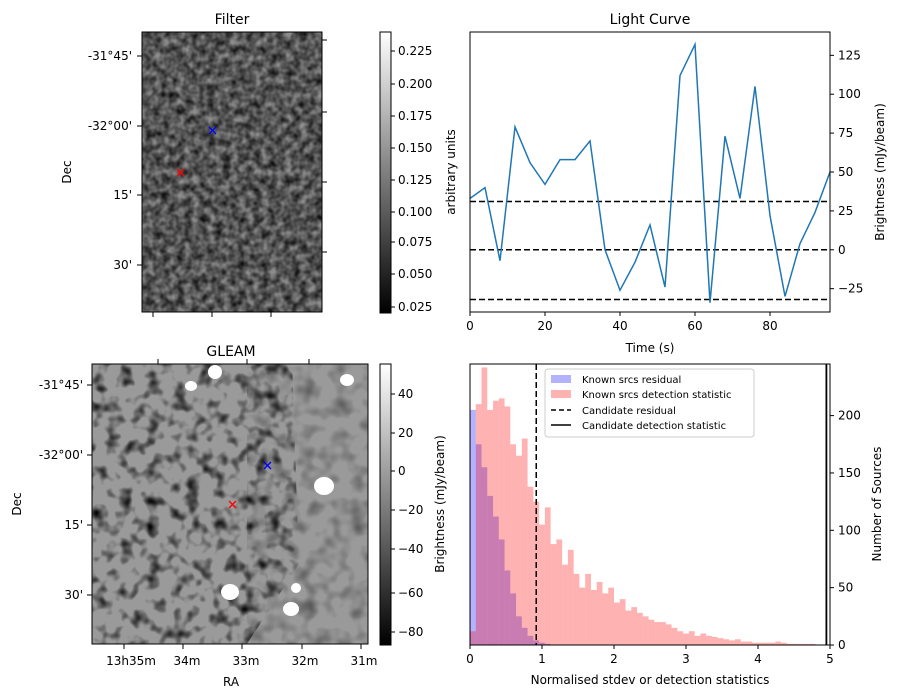  I want to click on filter-image-frame, so click(232, 172).